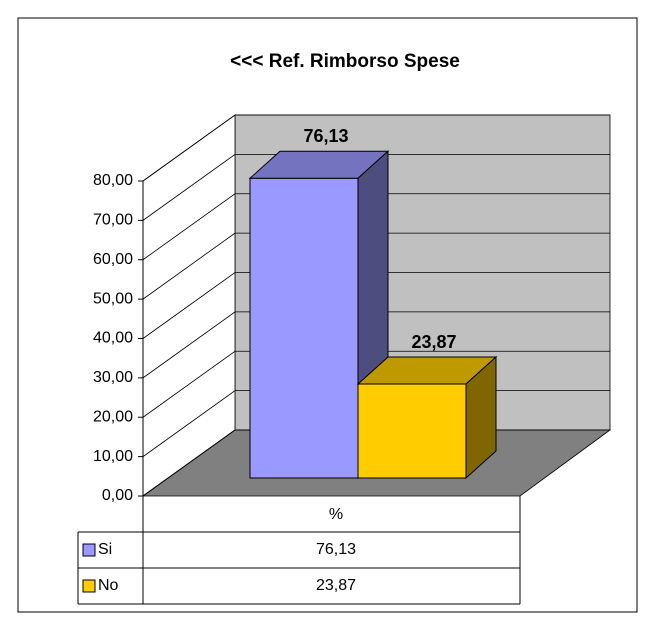 Image resolution: width=655 pixels, height=629 pixels. I want to click on data-table: % Si 76,13 No 23,87, so click(299, 550).